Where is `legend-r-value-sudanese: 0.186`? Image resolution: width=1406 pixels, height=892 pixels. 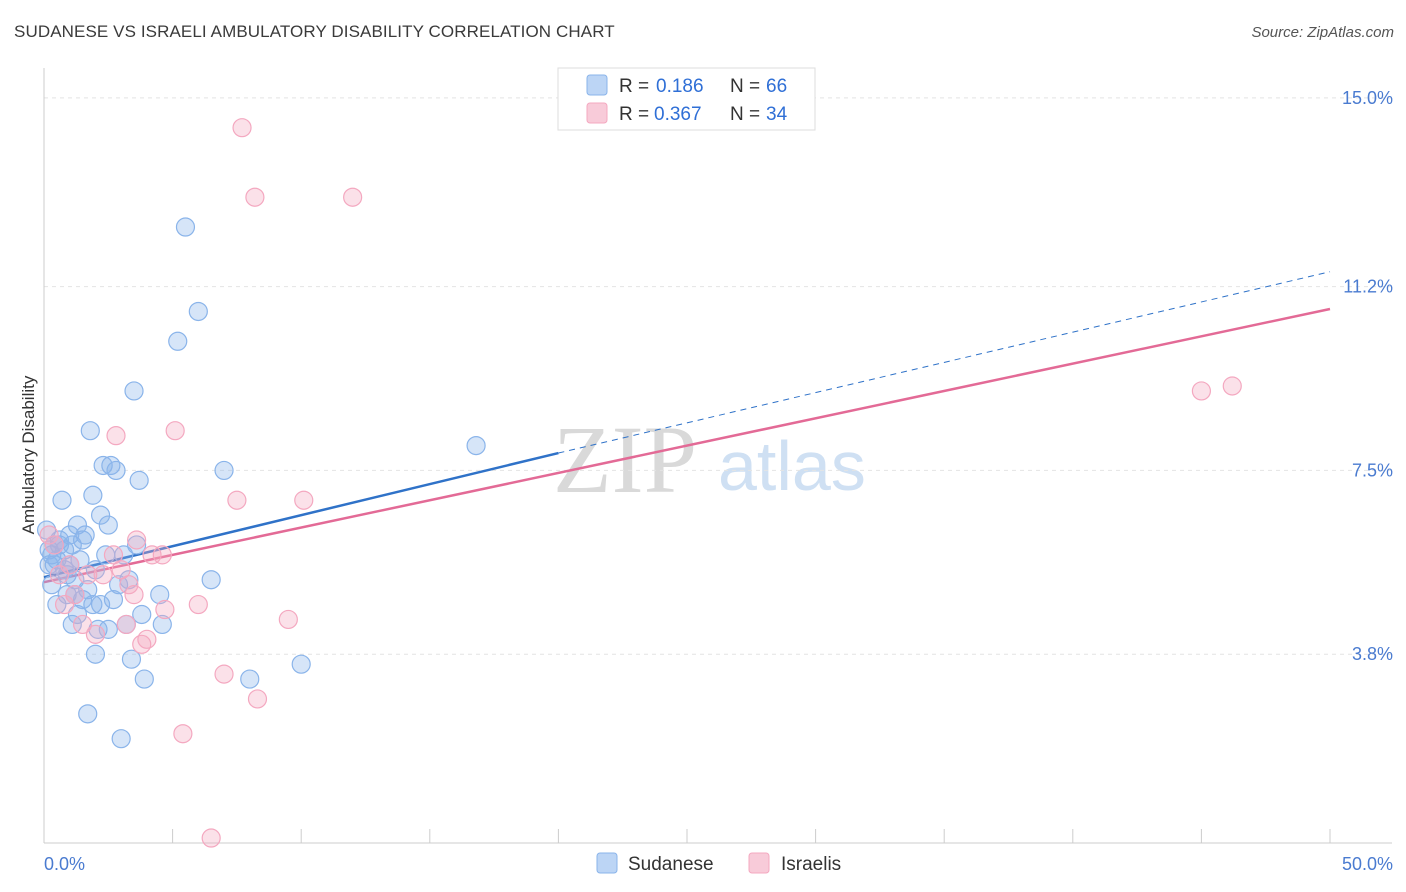
legend-r-value-sudanese: 0.186 is located at coordinates (680, 86).